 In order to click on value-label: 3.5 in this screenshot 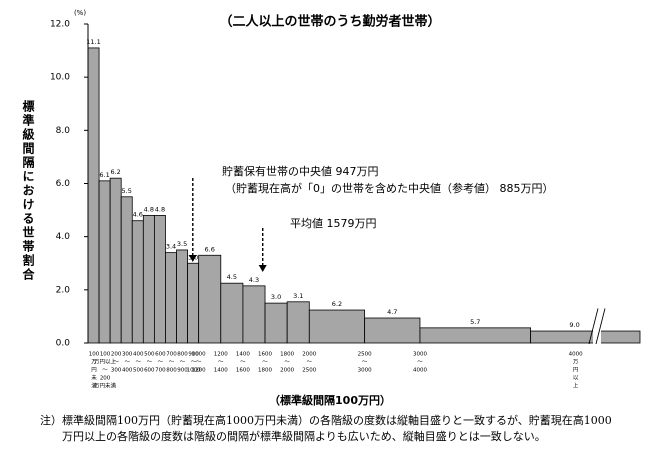, I will do `click(182, 244)`.